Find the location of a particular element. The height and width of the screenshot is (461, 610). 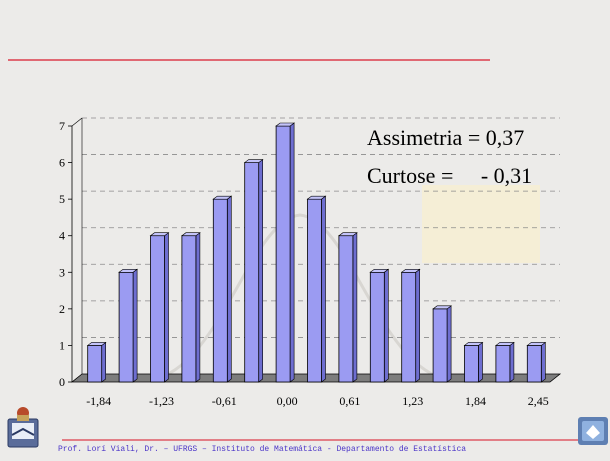

y-tick-label: 6 is located at coordinates (62, 163).